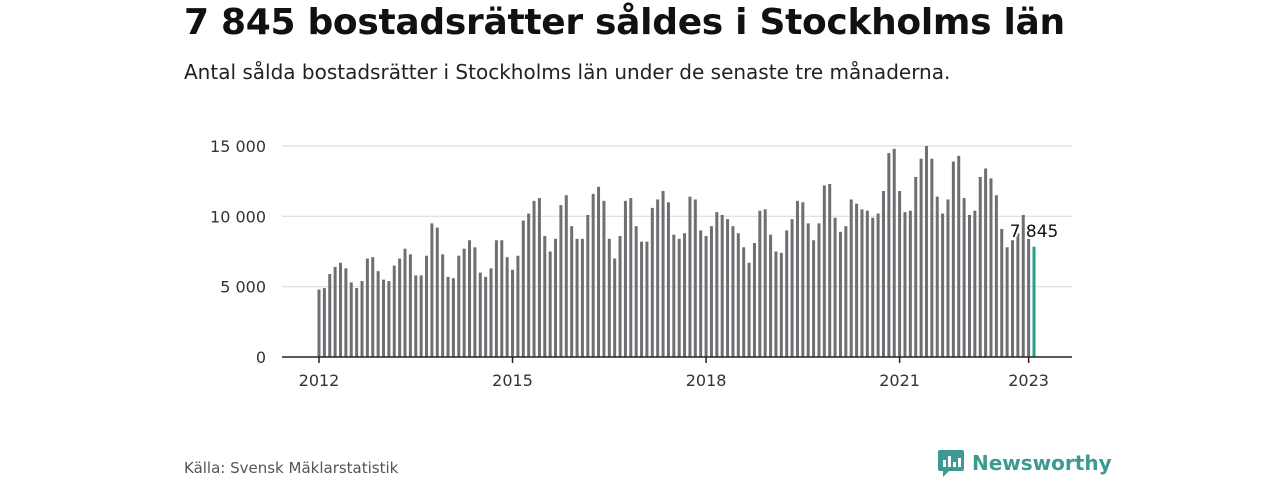 Image resolution: width=1280 pixels, height=480 pixels. What do you see at coordinates (1028, 380) in the screenshot?
I see `x-tick-label: 2023` at bounding box center [1028, 380].